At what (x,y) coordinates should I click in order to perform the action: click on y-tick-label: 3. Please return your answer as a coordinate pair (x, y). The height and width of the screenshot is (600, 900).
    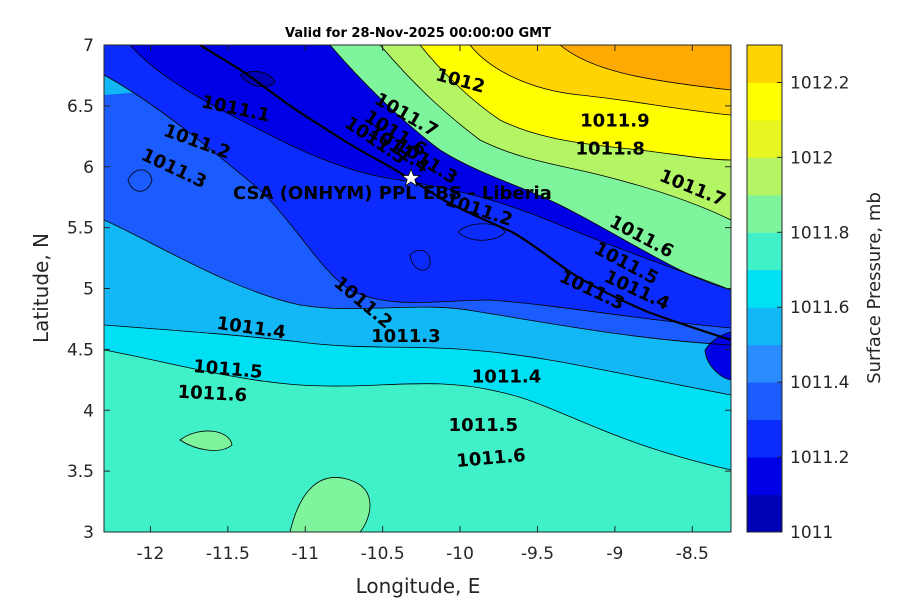
    Looking at the image, I should click on (88, 533).